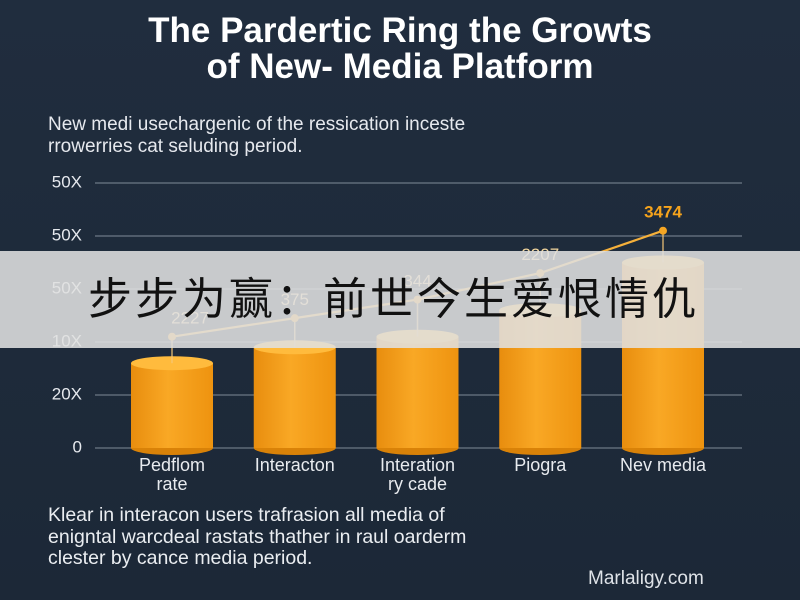  Describe the element at coordinates (77, 446) in the screenshot. I see `y-tick-label: 0` at that location.